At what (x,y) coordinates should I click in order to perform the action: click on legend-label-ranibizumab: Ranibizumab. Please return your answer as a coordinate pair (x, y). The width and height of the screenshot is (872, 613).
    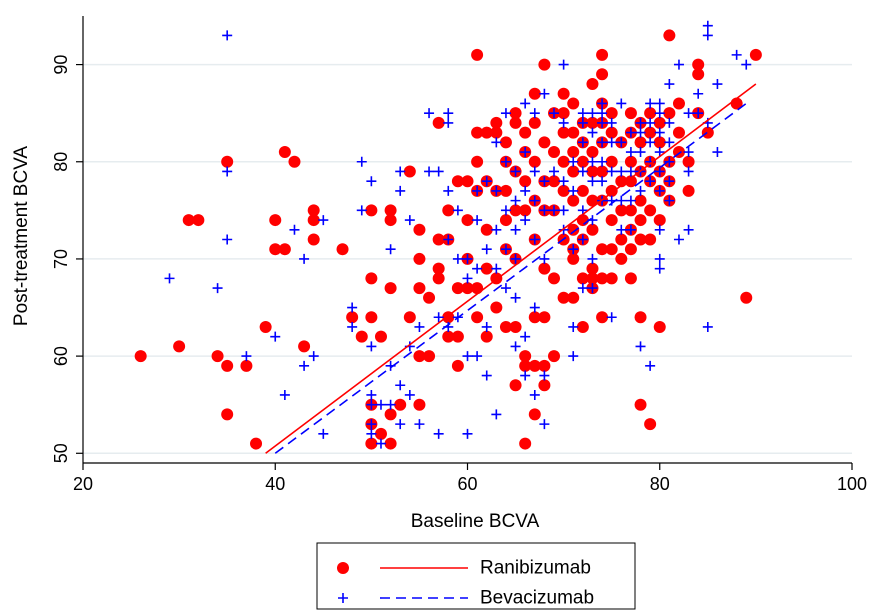
    Looking at the image, I should click on (535, 568).